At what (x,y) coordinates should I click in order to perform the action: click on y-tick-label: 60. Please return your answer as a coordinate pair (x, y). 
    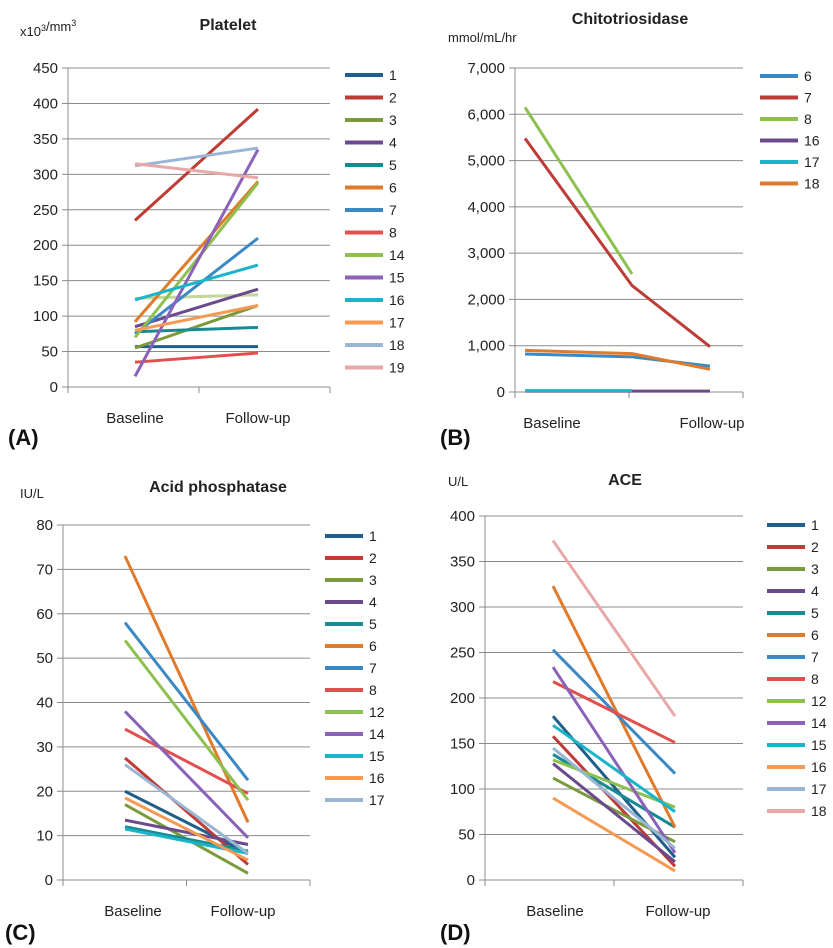
    Looking at the image, I should click on (44, 614).